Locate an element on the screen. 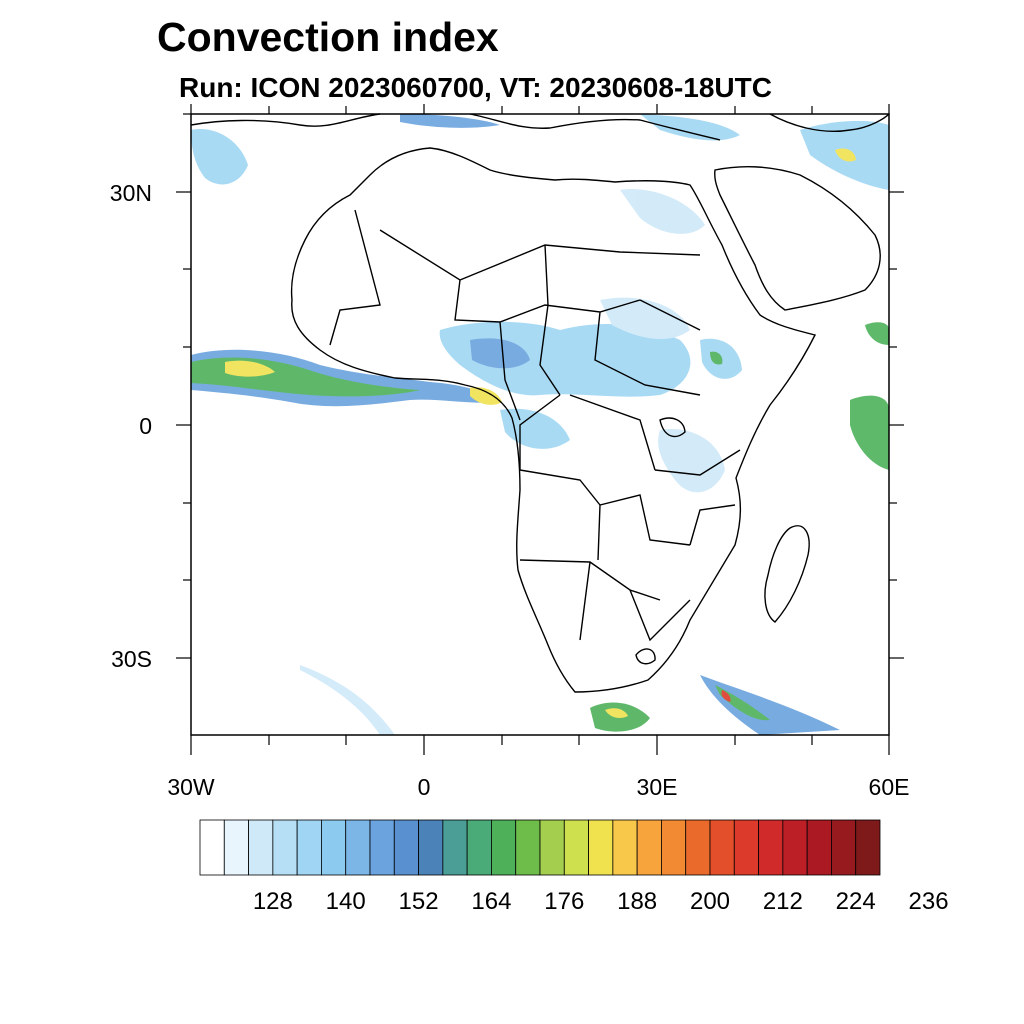 This screenshot has width=1024, height=1024. europe-coast is located at coordinates (540, 127).